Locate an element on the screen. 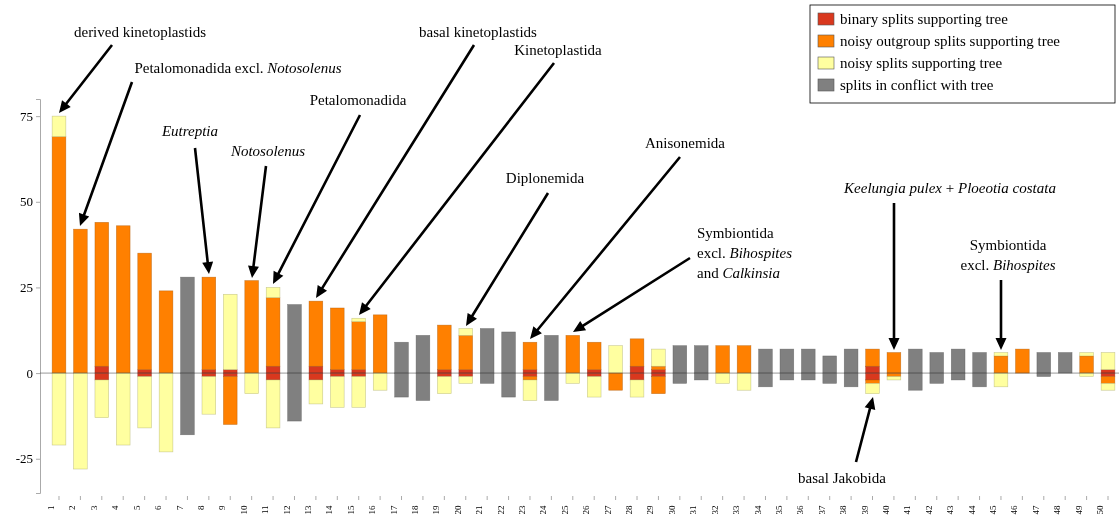 The width and height of the screenshot is (1119, 526). annotation: basal Jakobida is located at coordinates (842, 478).